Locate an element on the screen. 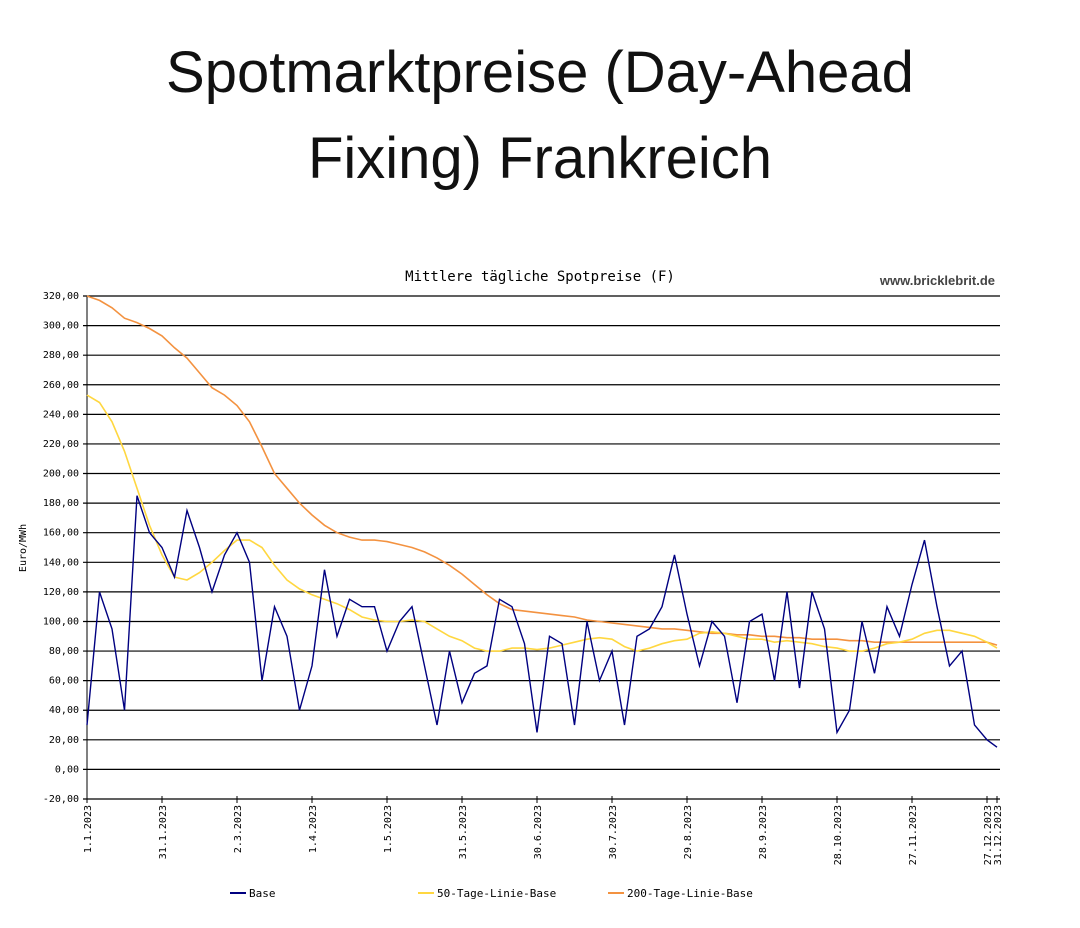 The height and width of the screenshot is (928, 1080). y-tick-label: 200,00 is located at coordinates (61, 474).